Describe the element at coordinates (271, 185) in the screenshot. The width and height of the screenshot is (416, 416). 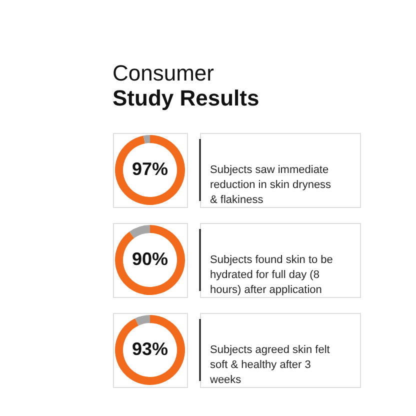
I see `text: Subjects saw immediate reduction in skin dryness & flakiness` at that location.